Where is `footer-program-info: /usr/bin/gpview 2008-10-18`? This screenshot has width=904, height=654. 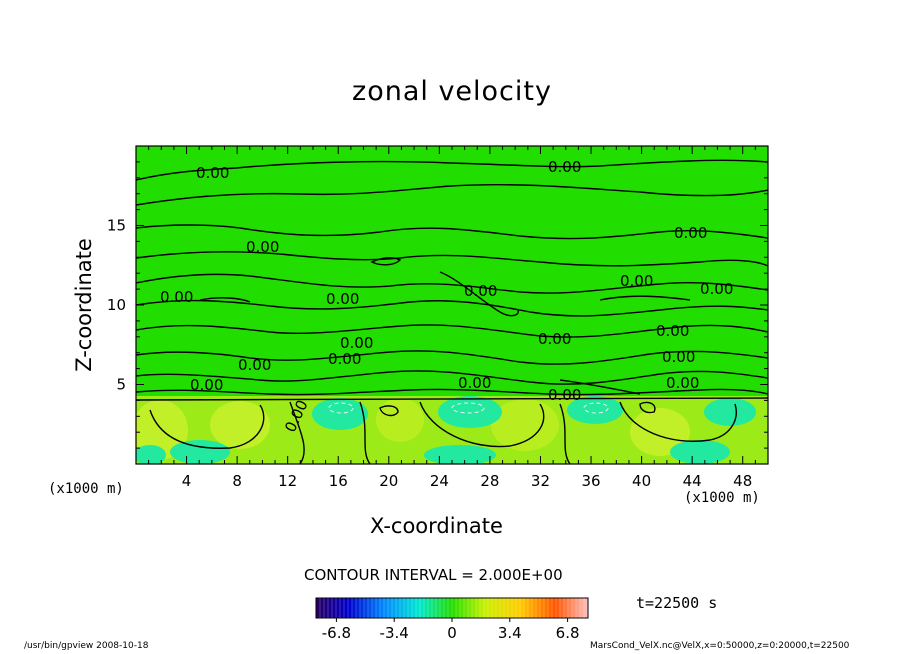 footer-program-info: /usr/bin/gpview 2008-10-18 is located at coordinates (86, 646).